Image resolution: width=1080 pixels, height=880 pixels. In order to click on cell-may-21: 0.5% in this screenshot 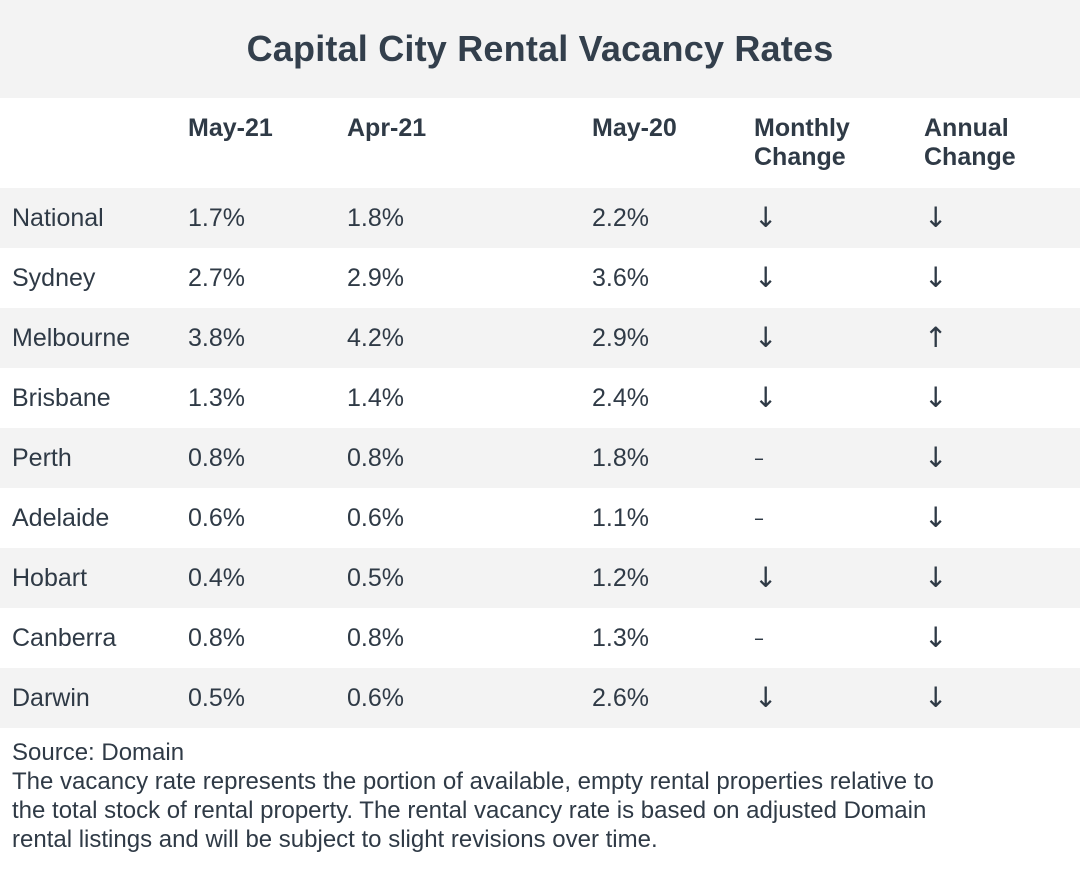, I will do `click(216, 698)`.